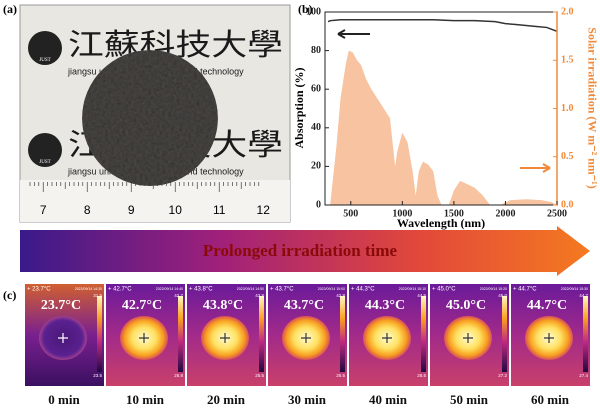 The width and height of the screenshot is (600, 410). What do you see at coordinates (454, 213) in the screenshot?
I see `x-tick-label: 1500` at bounding box center [454, 213].